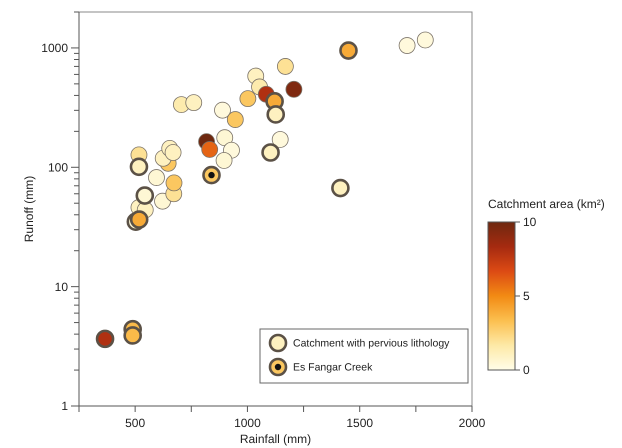 Image resolution: width=622 pixels, height=448 pixels. I want to click on y-tick-label: 1, so click(64, 406).